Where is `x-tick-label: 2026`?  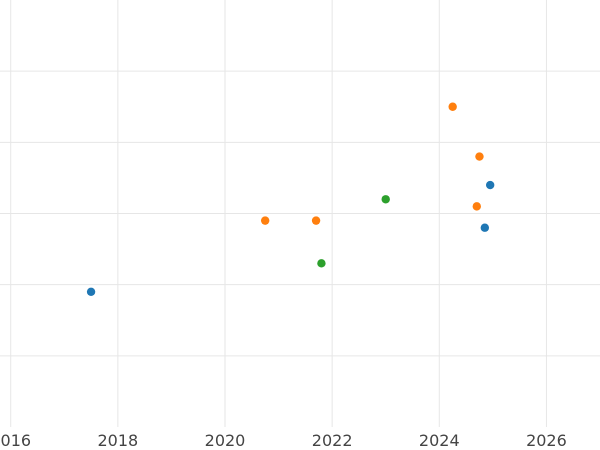
x-tick-label: 2026 is located at coordinates (546, 440).